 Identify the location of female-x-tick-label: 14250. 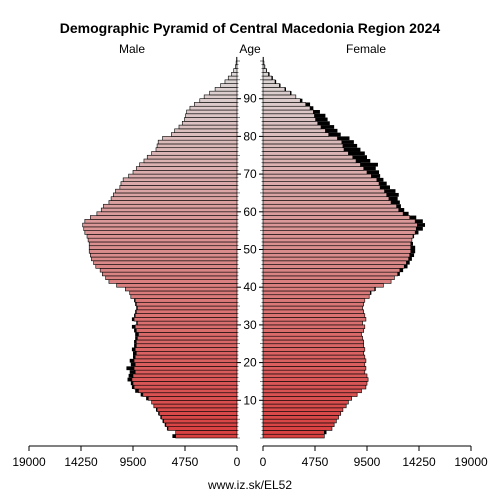
(419, 462).